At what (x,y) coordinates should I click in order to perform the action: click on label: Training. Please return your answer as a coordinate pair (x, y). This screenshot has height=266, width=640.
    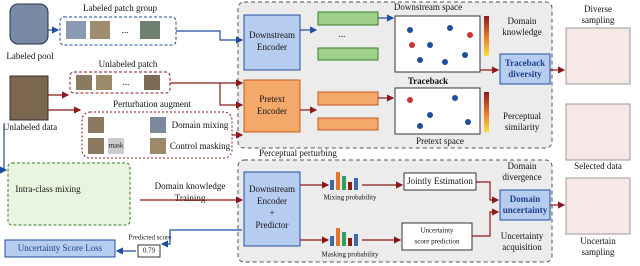
    Looking at the image, I should click on (190, 198).